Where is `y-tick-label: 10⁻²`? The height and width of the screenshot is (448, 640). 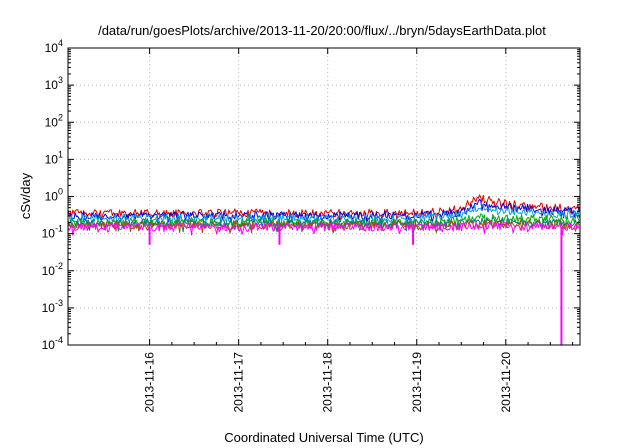 y-tick-label: 10⁻² is located at coordinates (52, 269).